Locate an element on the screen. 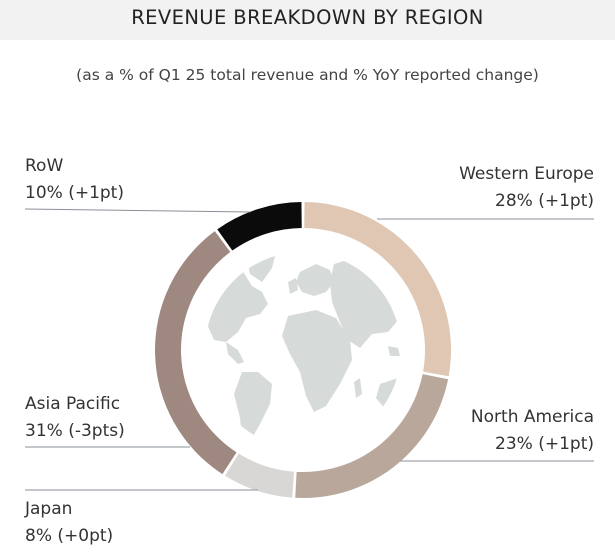  label-value: 23% (+1pt) is located at coordinates (544, 444).